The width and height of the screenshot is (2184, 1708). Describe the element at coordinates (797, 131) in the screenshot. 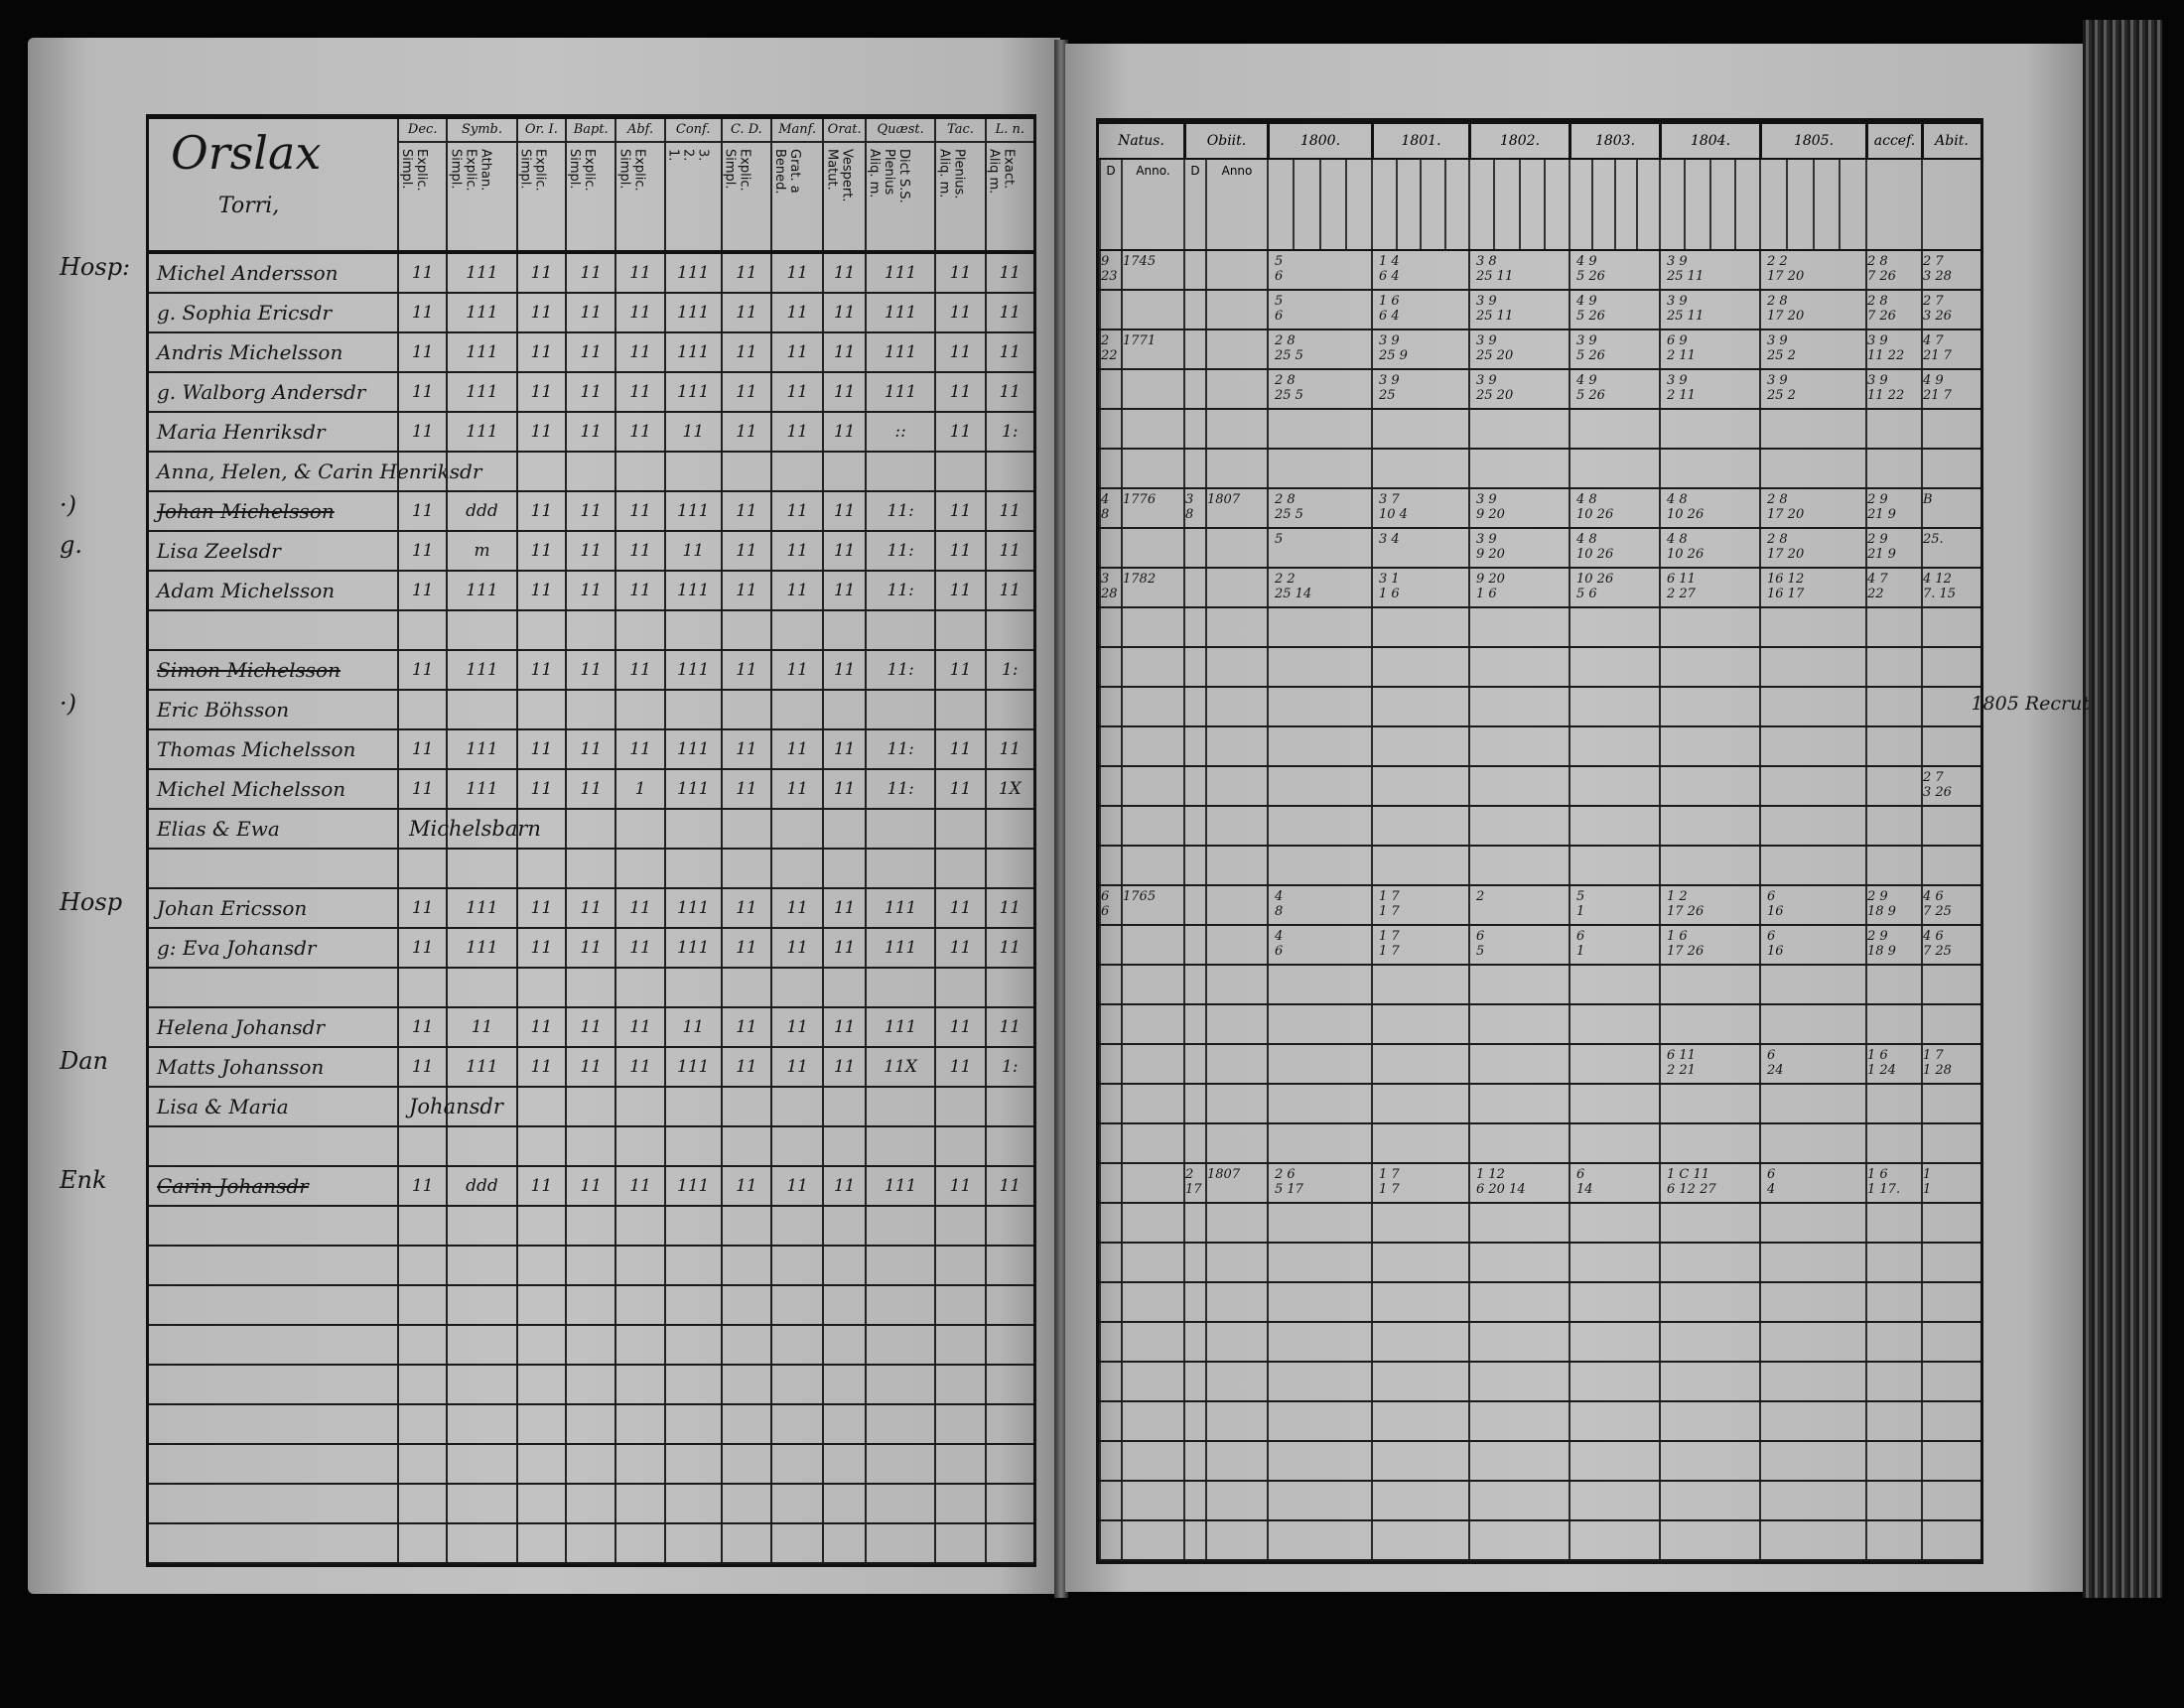

I see `column-name: Manf.` at that location.